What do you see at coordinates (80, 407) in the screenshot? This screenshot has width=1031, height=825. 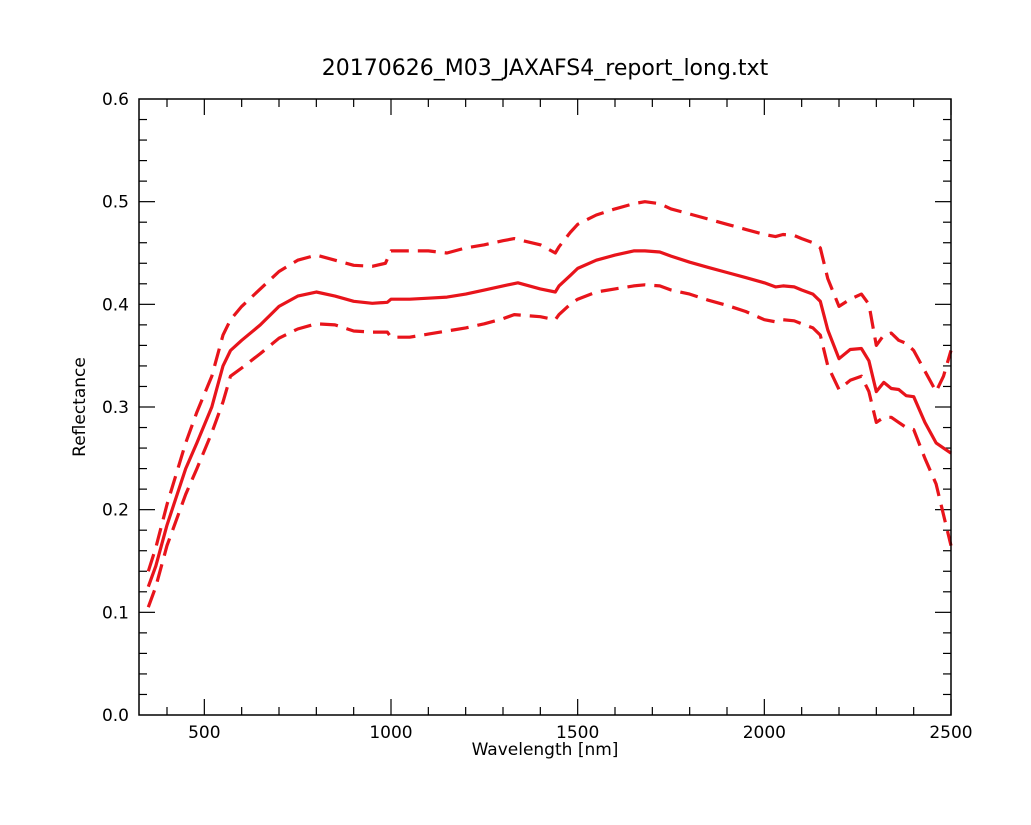 I see `y-axis-label: Reflectance` at bounding box center [80, 407].